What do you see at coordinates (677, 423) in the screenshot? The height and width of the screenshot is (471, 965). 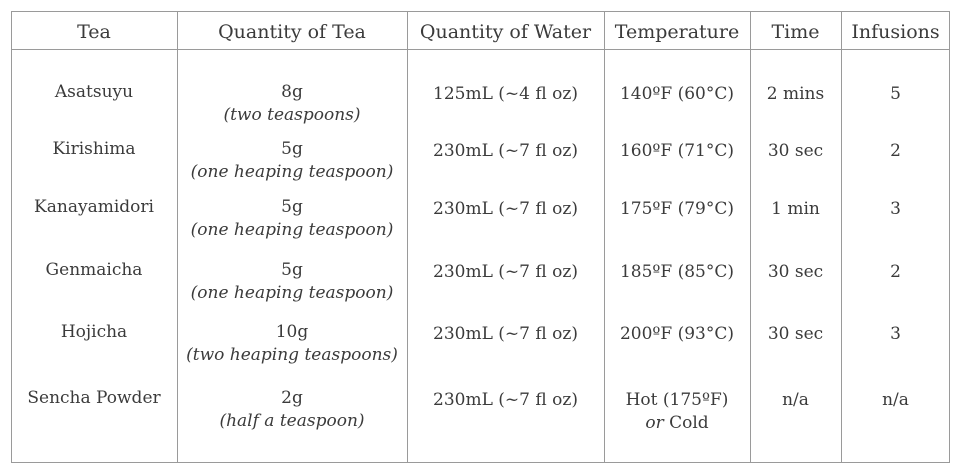 I see `temperature-note: or Cold` at bounding box center [677, 423].